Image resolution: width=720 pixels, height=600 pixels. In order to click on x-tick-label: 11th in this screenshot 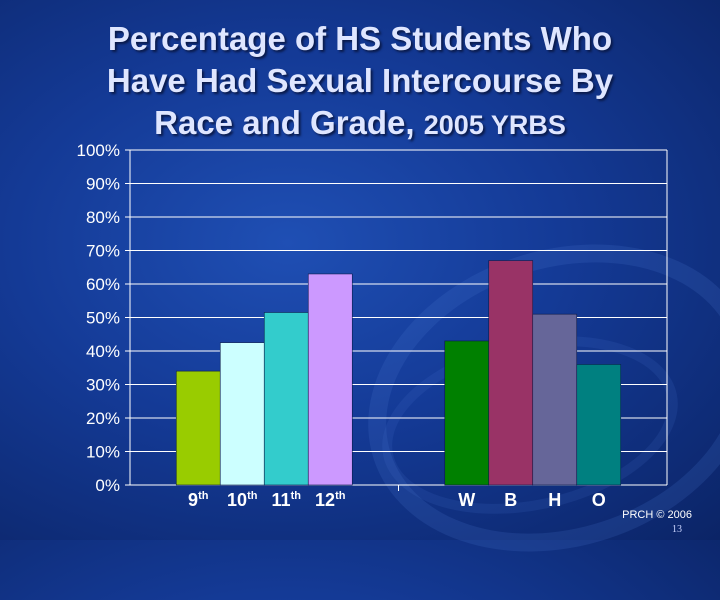, I will do `click(287, 500)`.